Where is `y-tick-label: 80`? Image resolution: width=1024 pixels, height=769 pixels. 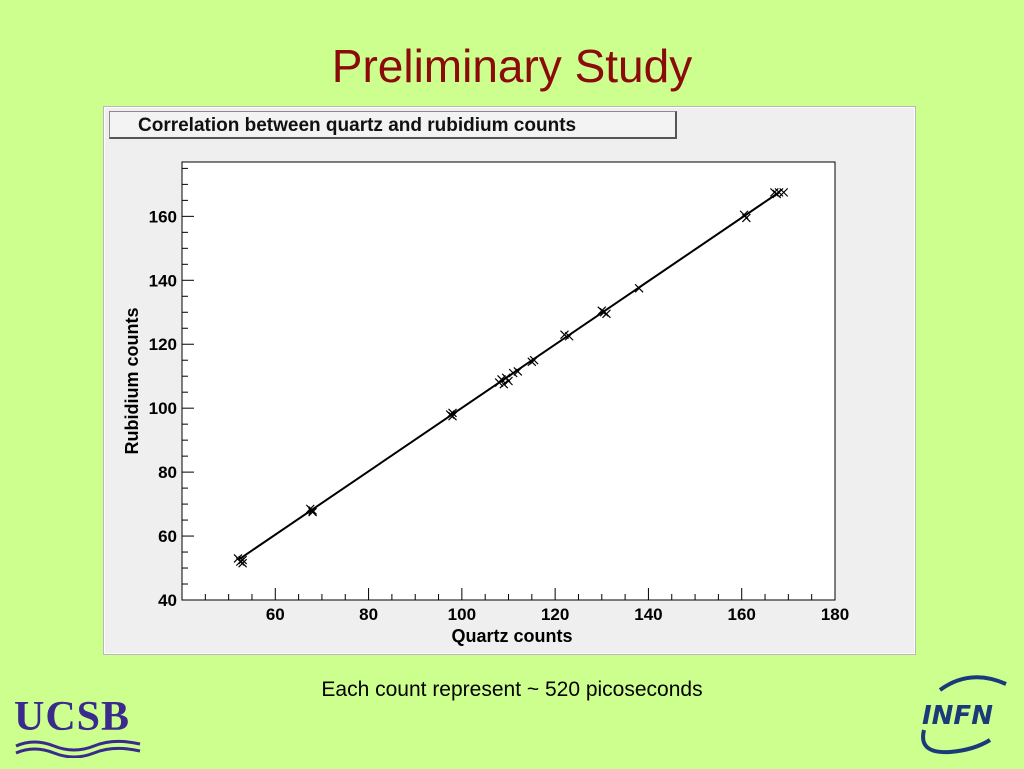
y-tick-label: 80 is located at coordinates (167, 472).